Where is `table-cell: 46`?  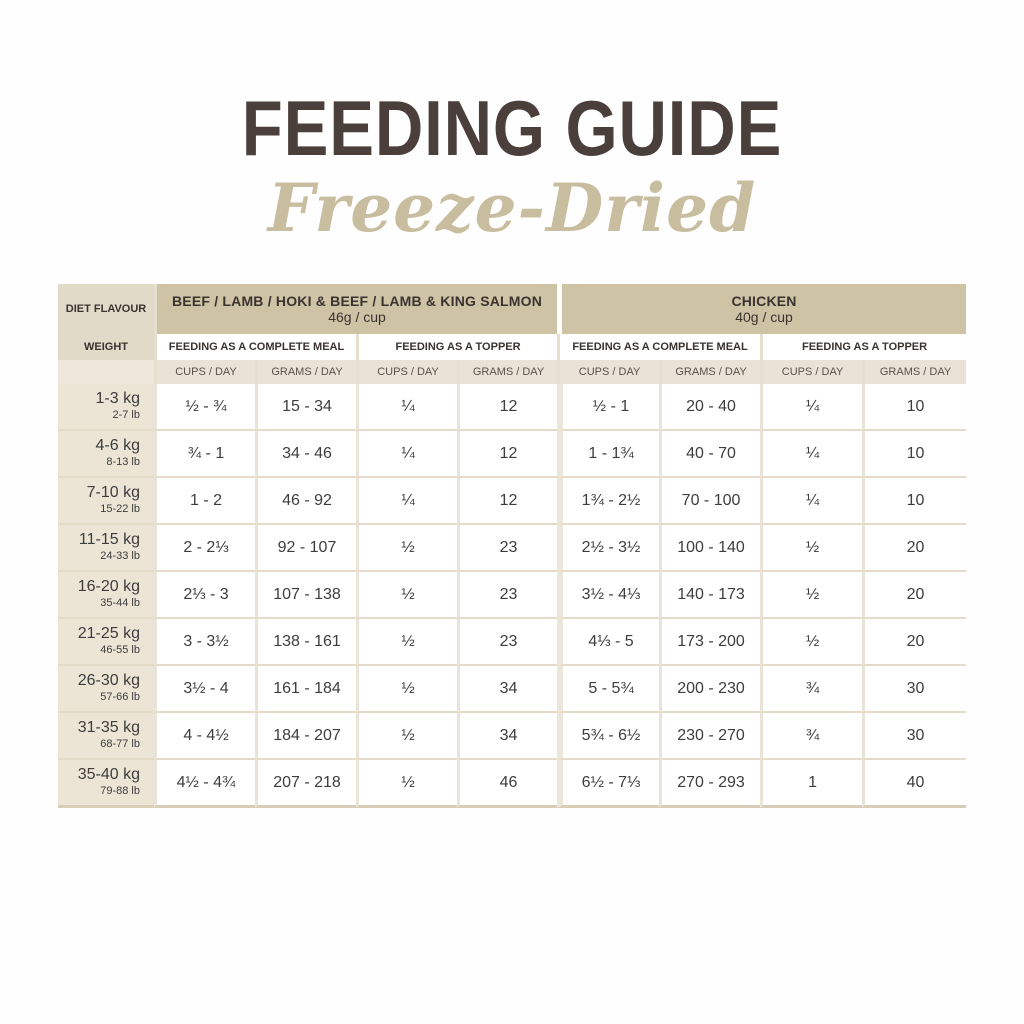 table-cell: 46 is located at coordinates (507, 784).